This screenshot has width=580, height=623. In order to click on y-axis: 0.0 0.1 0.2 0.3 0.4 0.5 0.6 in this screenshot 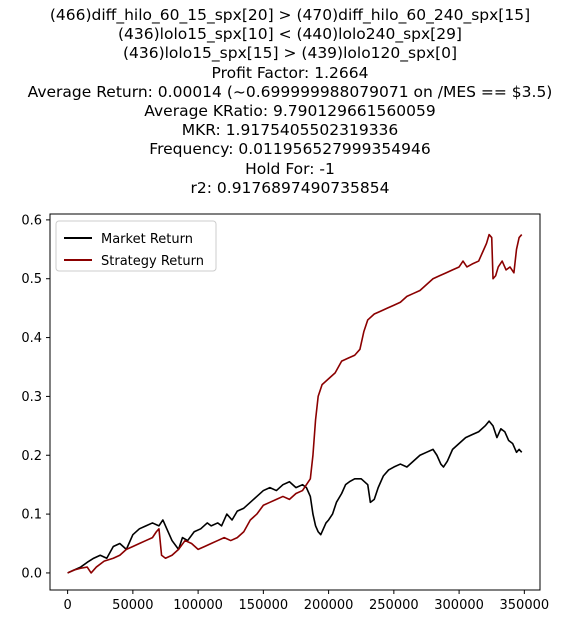, I will do `click(35, 397)`.